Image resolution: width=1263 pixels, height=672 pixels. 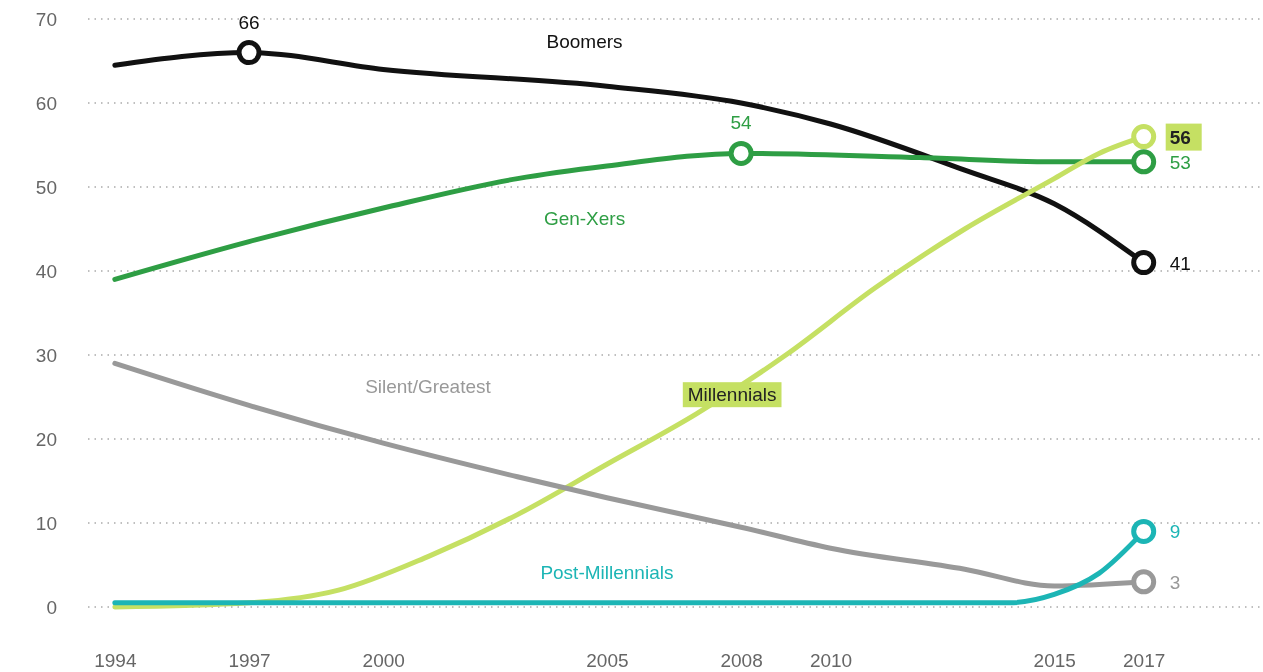 I want to click on y-tick-label: 70, so click(x=46, y=19).